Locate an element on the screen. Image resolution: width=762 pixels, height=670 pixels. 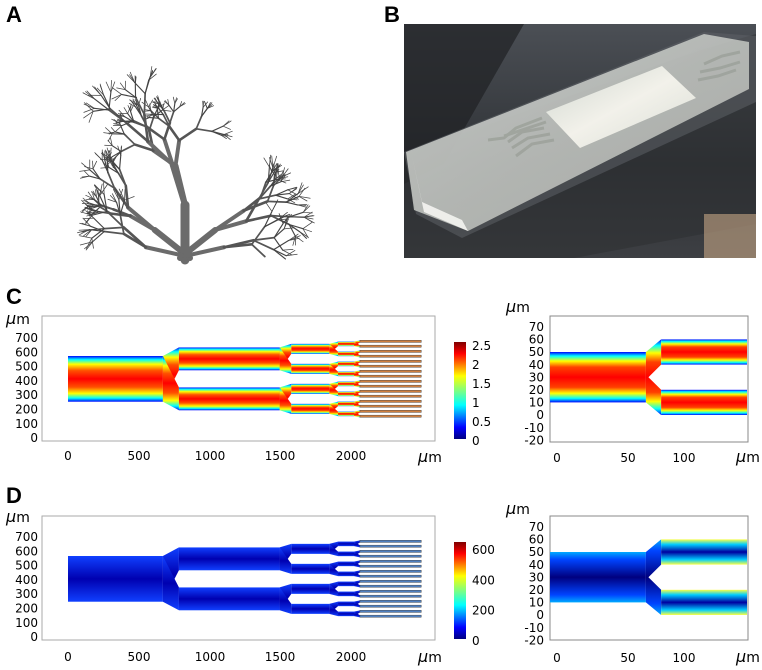
x-tick-label: 0 is located at coordinates (68, 456).